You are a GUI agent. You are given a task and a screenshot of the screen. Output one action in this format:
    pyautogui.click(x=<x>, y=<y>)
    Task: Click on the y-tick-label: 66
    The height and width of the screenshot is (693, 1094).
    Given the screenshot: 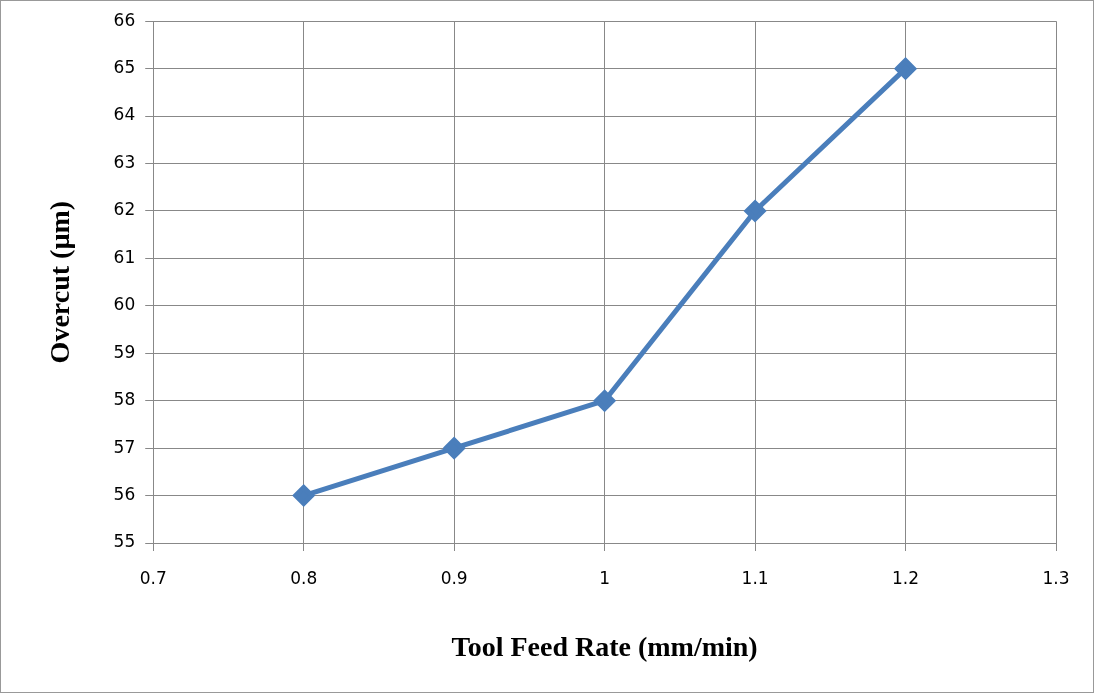 What is the action you would take?
    pyautogui.click(x=124, y=19)
    